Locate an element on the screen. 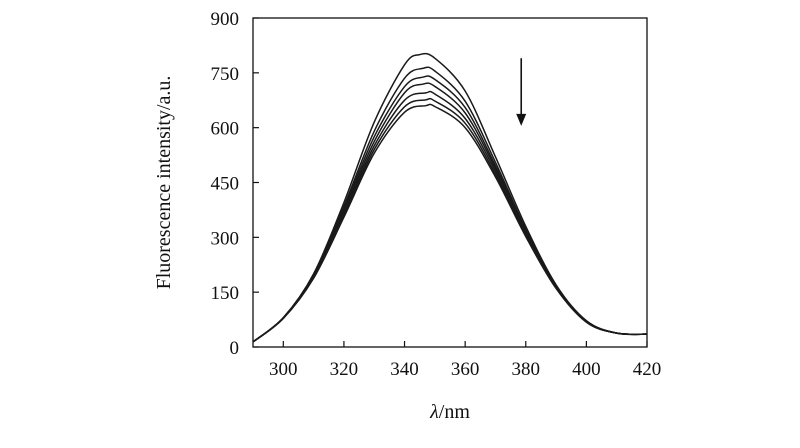  y-tick-label: 150 is located at coordinates (225, 293).